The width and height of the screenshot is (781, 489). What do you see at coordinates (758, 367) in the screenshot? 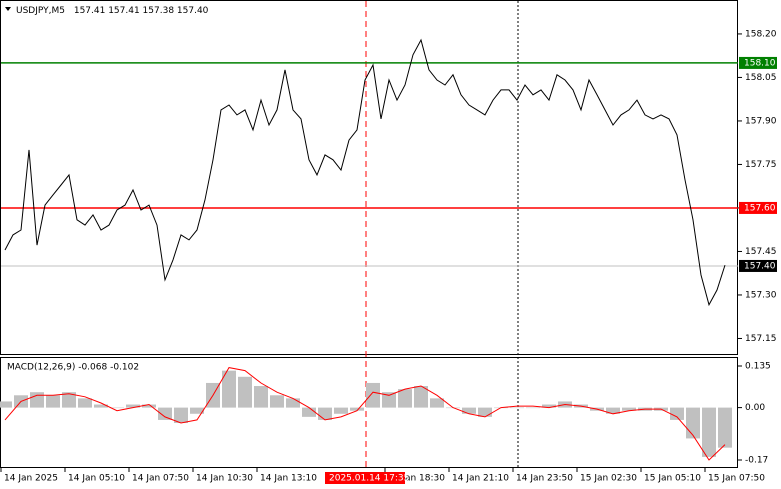
I see `y-tick-label: 0.135` at bounding box center [758, 367].